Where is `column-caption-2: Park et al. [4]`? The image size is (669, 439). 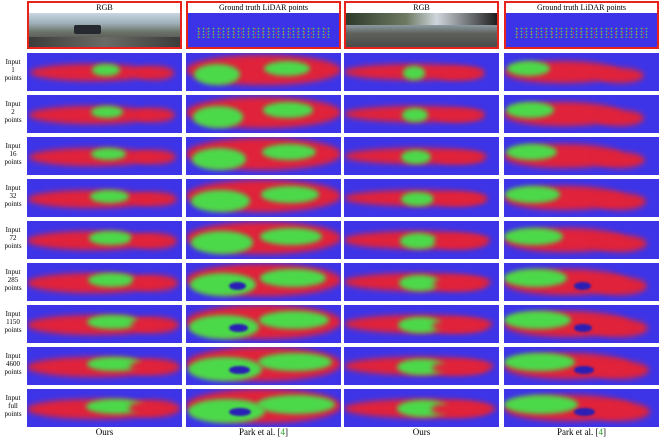 column-caption-2: Park et al. [4] is located at coordinates (263, 432).